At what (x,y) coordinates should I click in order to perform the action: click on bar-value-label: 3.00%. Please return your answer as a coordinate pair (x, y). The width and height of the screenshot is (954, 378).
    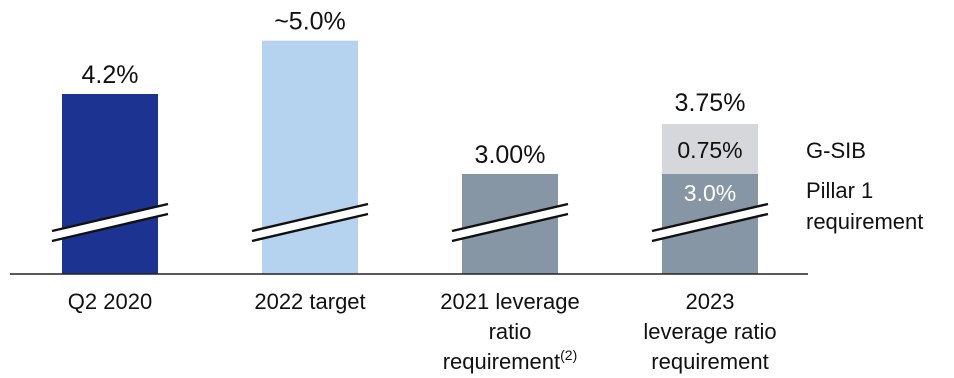
    Looking at the image, I should click on (510, 155).